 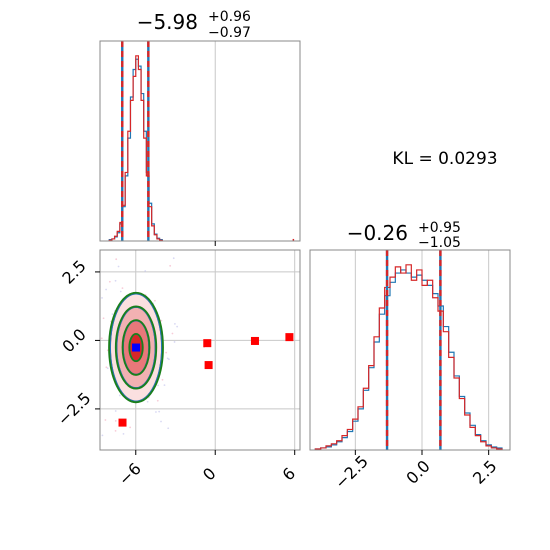 What do you see at coordinates (209, 474) in the screenshot?
I see `joint-xtick-label-1: 0` at bounding box center [209, 474].